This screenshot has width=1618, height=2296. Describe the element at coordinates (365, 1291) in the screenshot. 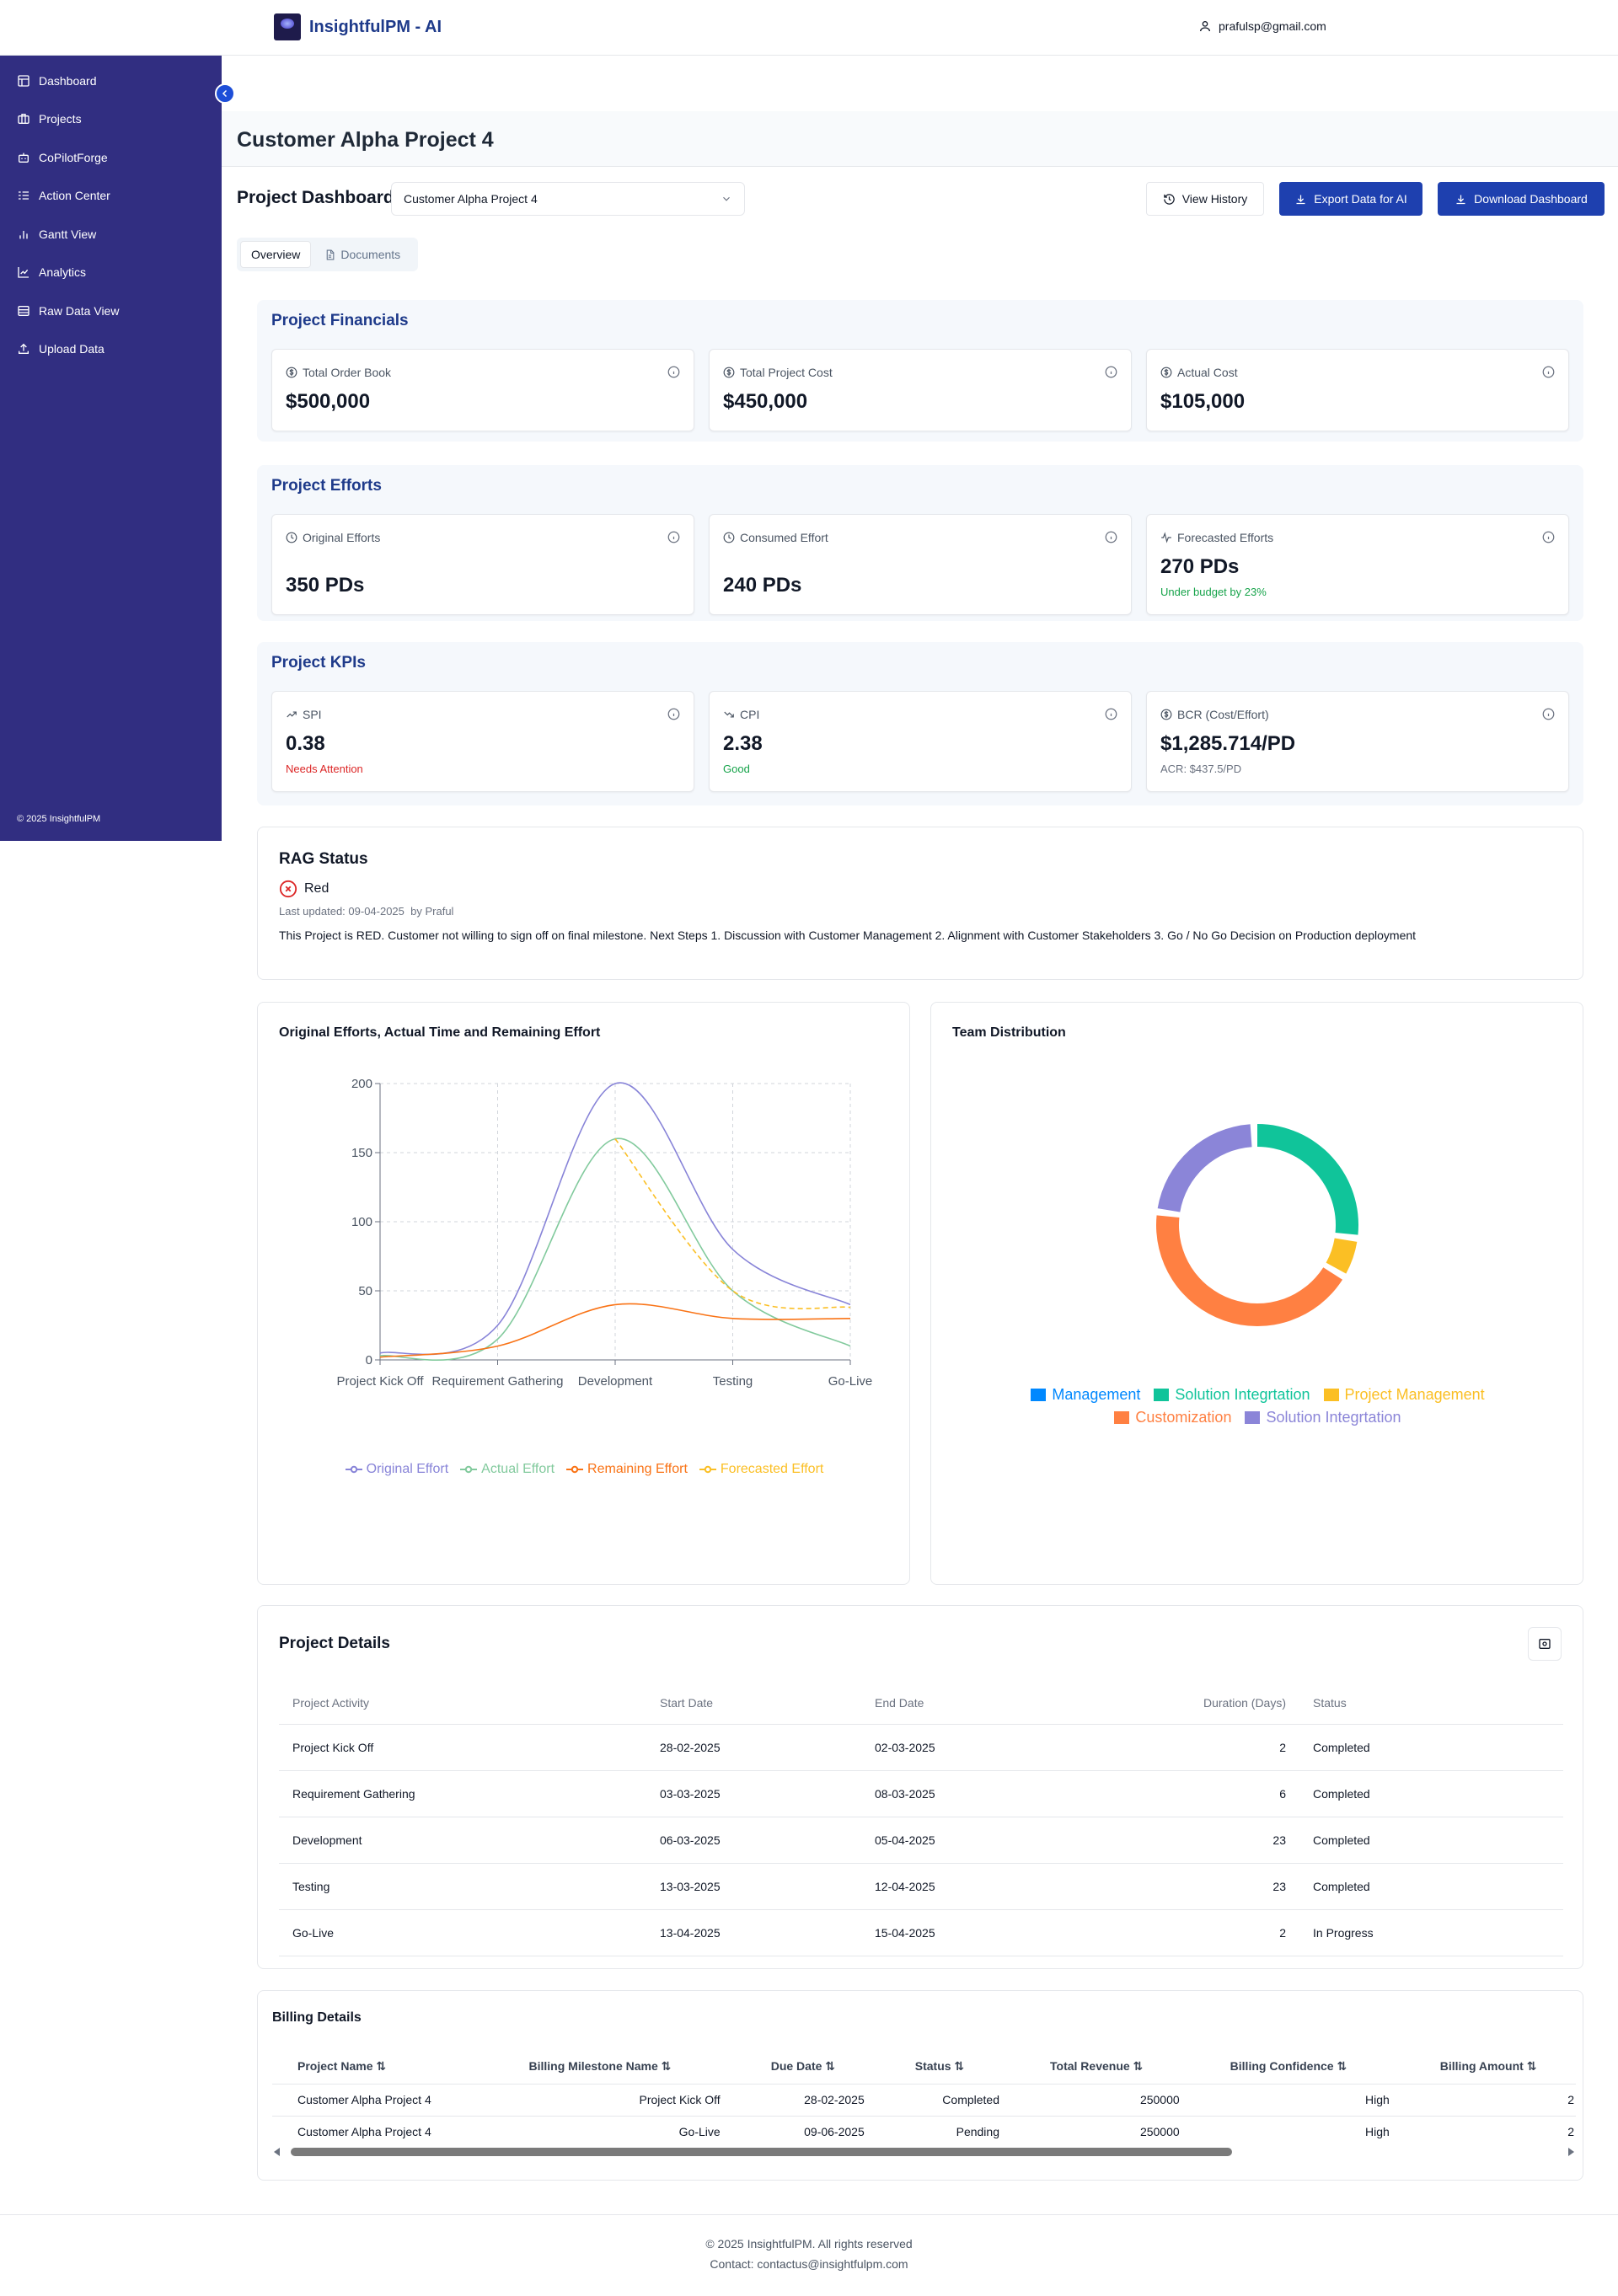

I see `y-tick-label: 50` at that location.